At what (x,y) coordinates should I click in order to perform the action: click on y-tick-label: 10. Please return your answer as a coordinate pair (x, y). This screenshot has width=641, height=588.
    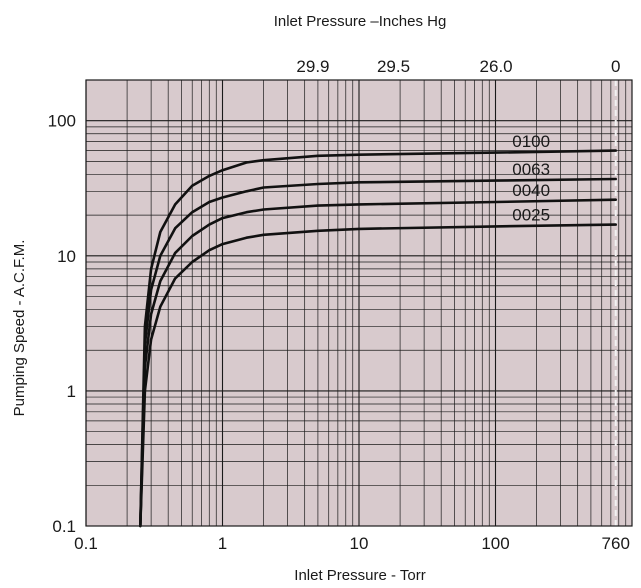
    Looking at the image, I should click on (66, 256).